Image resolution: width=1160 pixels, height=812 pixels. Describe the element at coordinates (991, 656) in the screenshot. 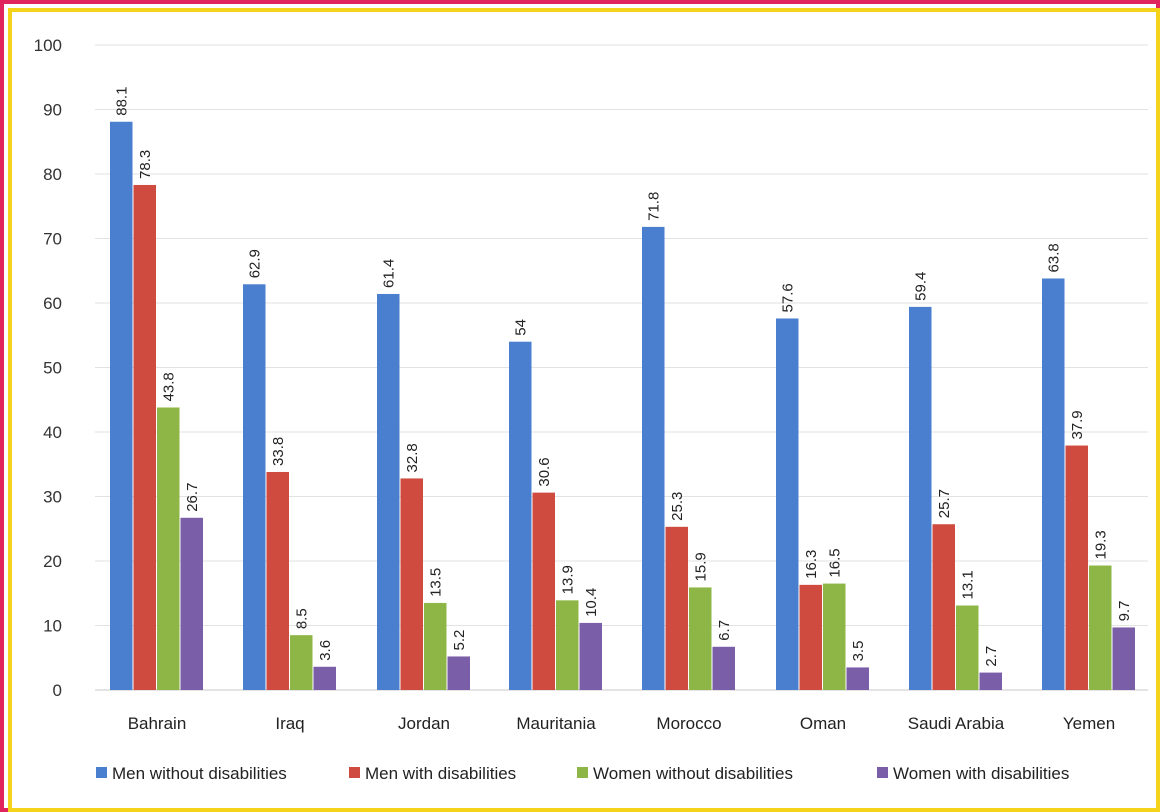

I see `data-label: 2.7` at that location.